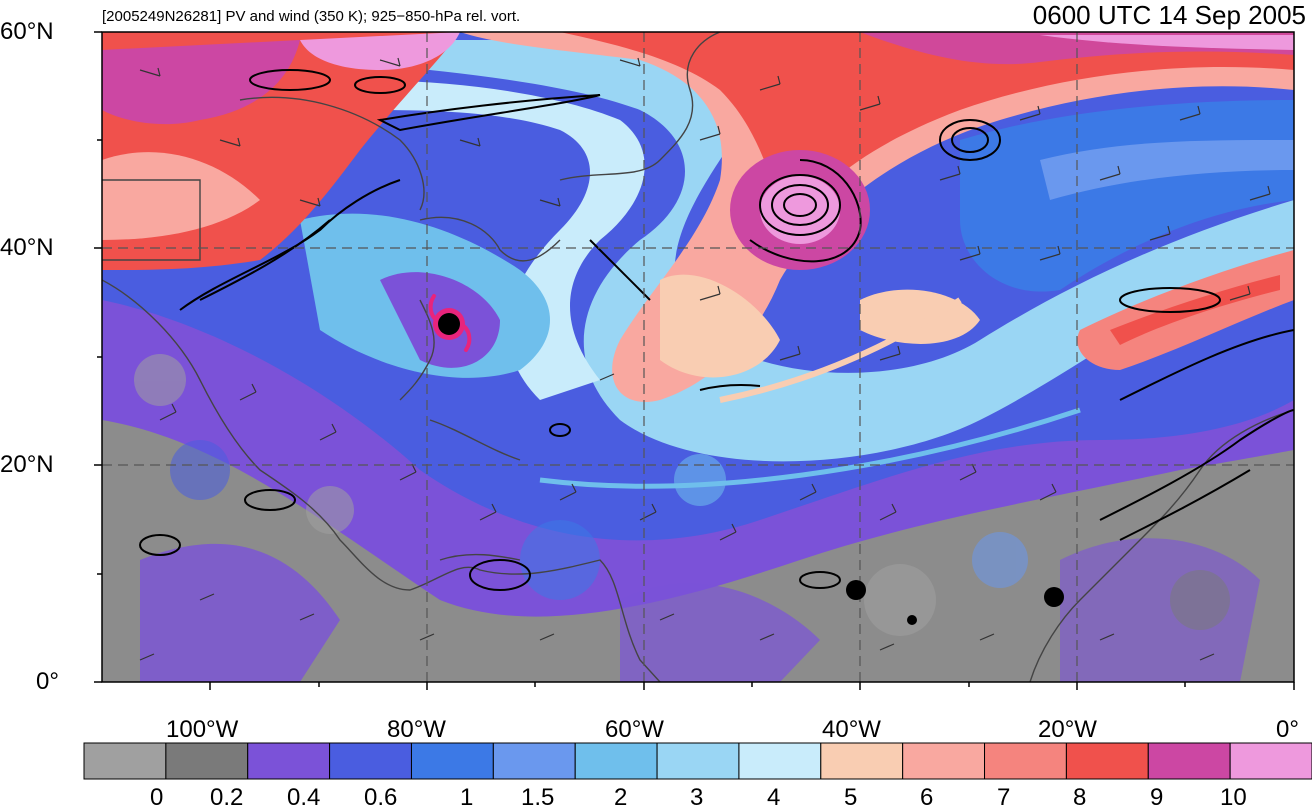 The width and height of the screenshot is (1312, 812). What do you see at coordinates (634, 729) in the screenshot?
I see `lon-label-60w: 60°W` at bounding box center [634, 729].